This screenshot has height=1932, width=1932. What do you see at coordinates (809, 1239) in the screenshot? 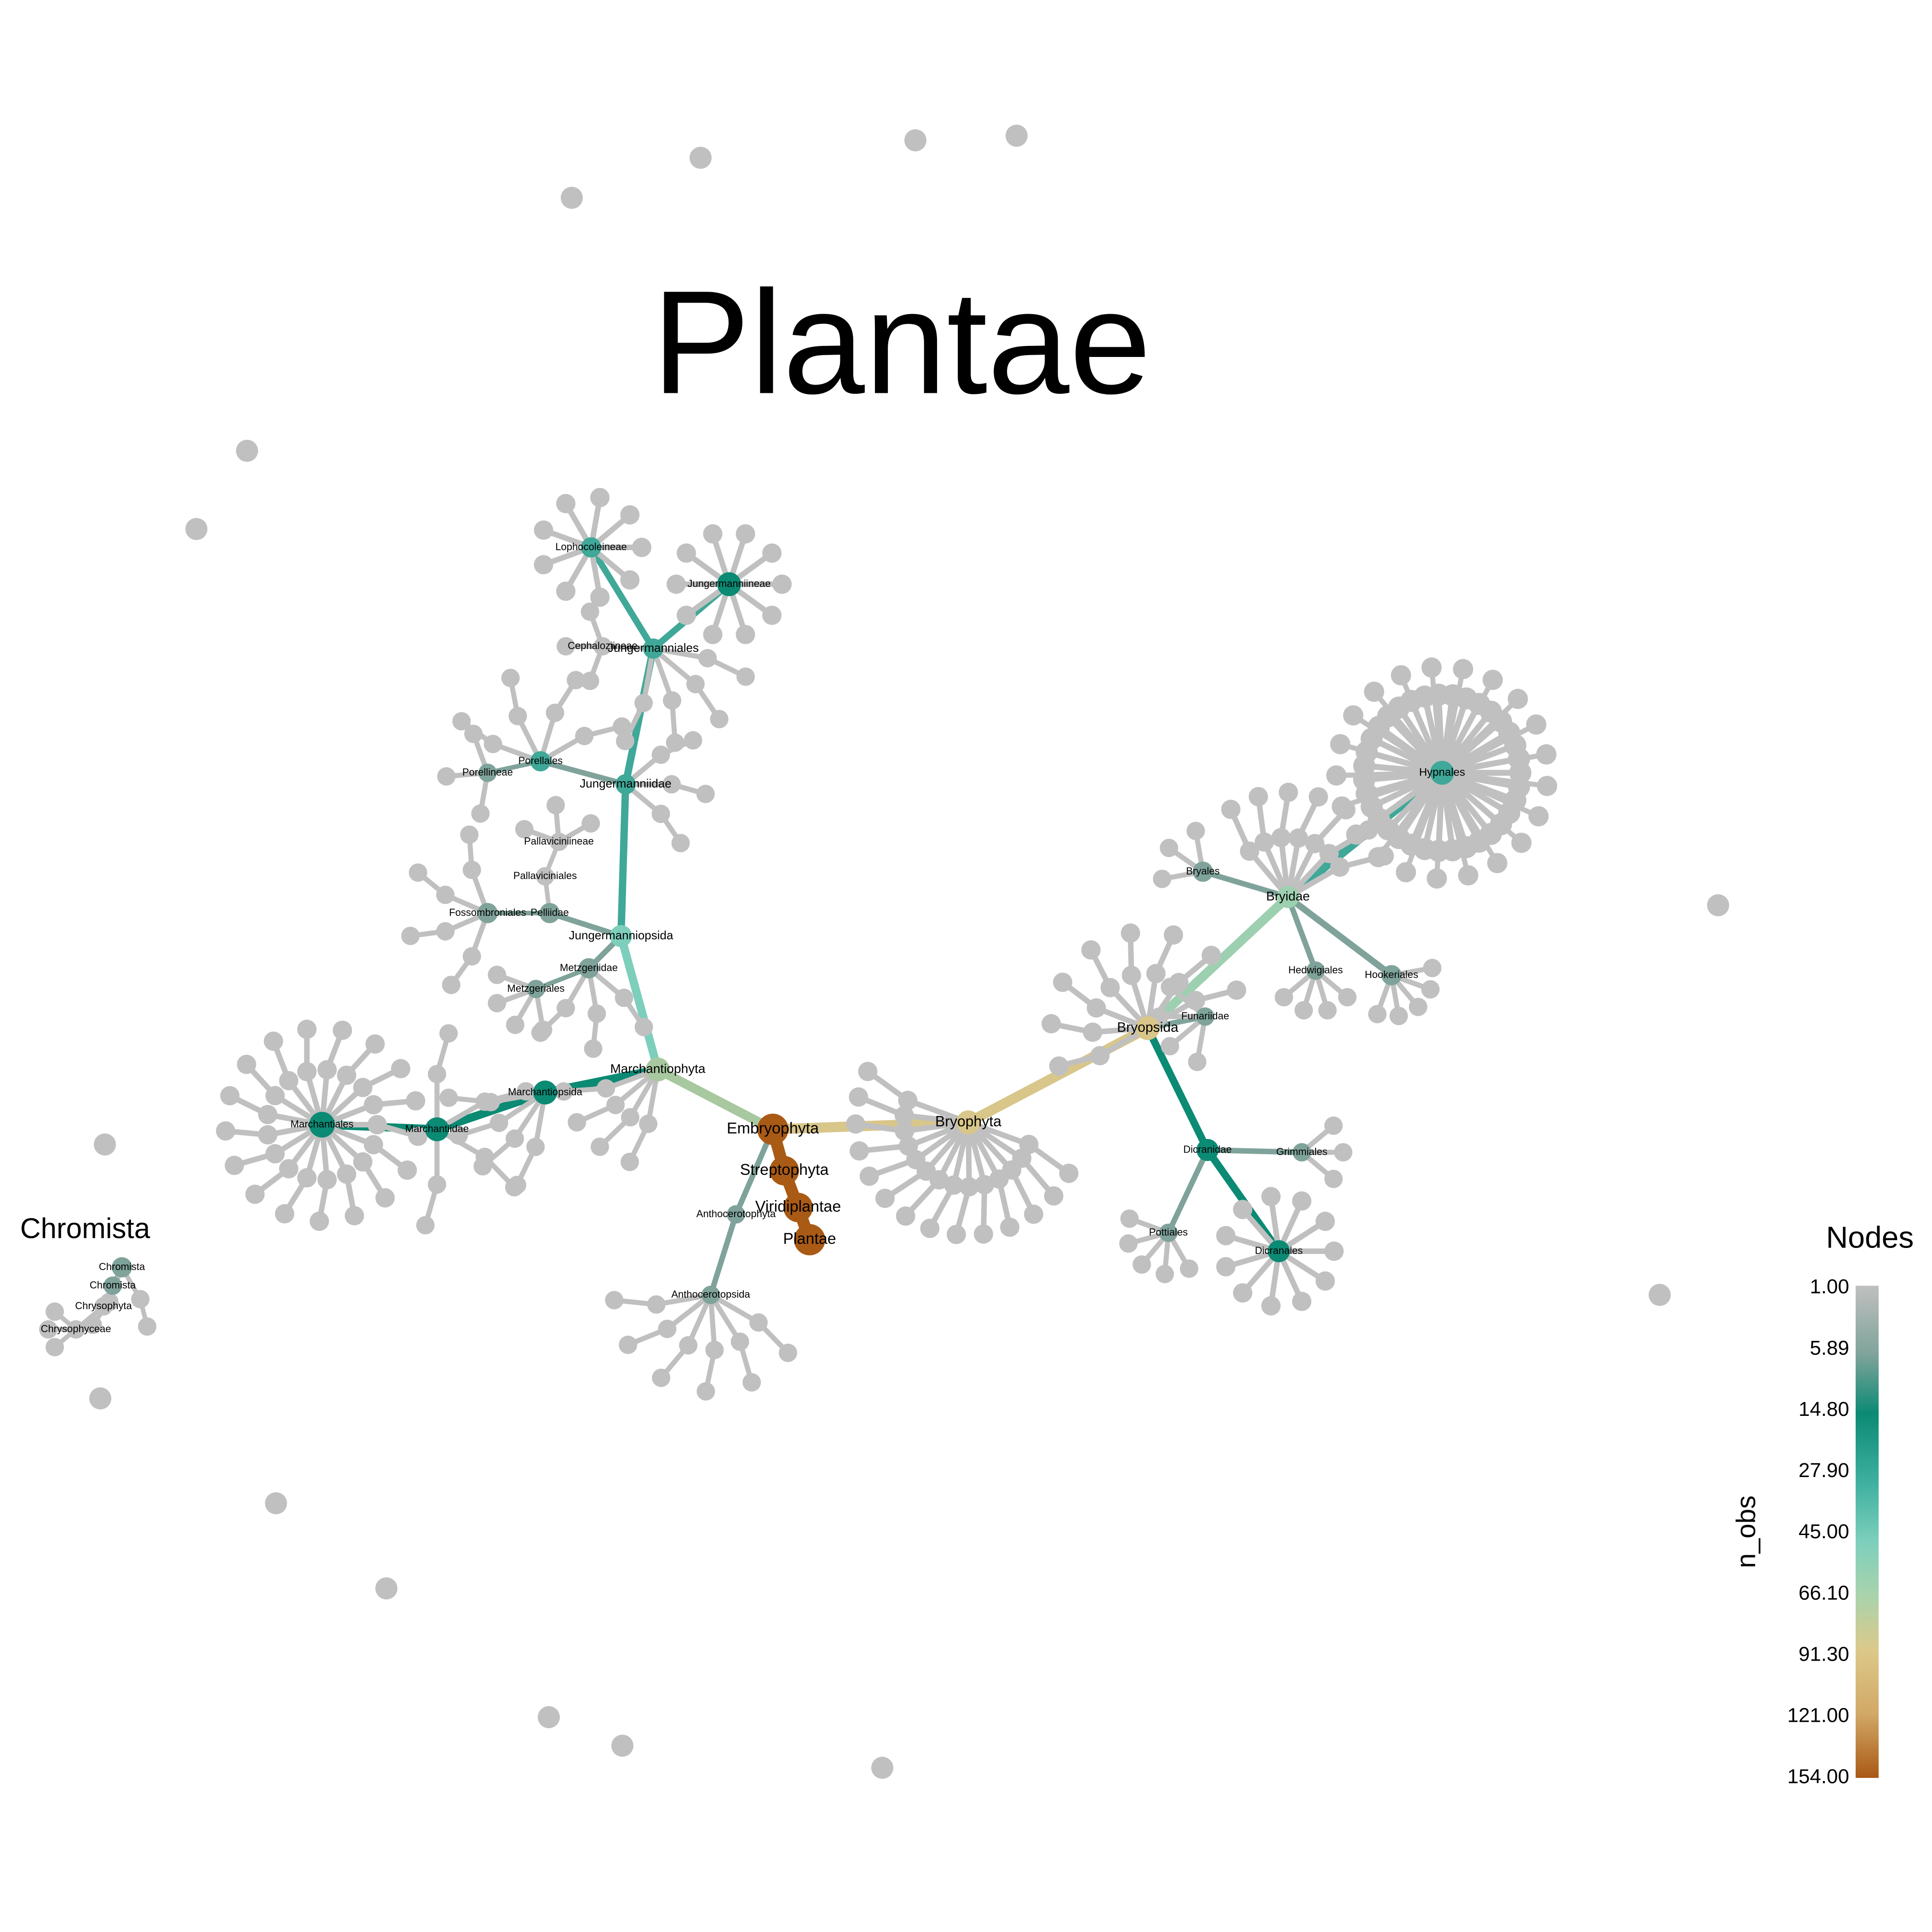
I see `node-label-plantae: Plantae` at bounding box center [809, 1239].